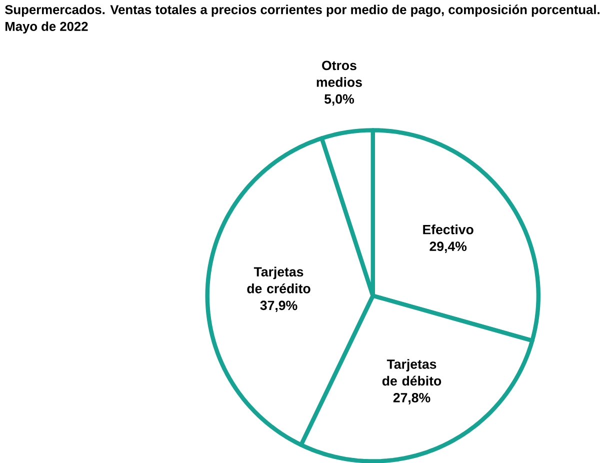 This screenshot has height=463, width=605. What do you see at coordinates (47, 27) in the screenshot?
I see `text: Mayo de 2022` at bounding box center [47, 27].